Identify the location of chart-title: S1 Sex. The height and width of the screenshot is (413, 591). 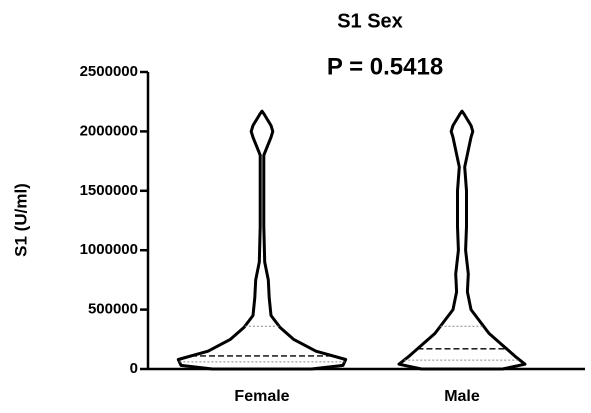
(370, 21).